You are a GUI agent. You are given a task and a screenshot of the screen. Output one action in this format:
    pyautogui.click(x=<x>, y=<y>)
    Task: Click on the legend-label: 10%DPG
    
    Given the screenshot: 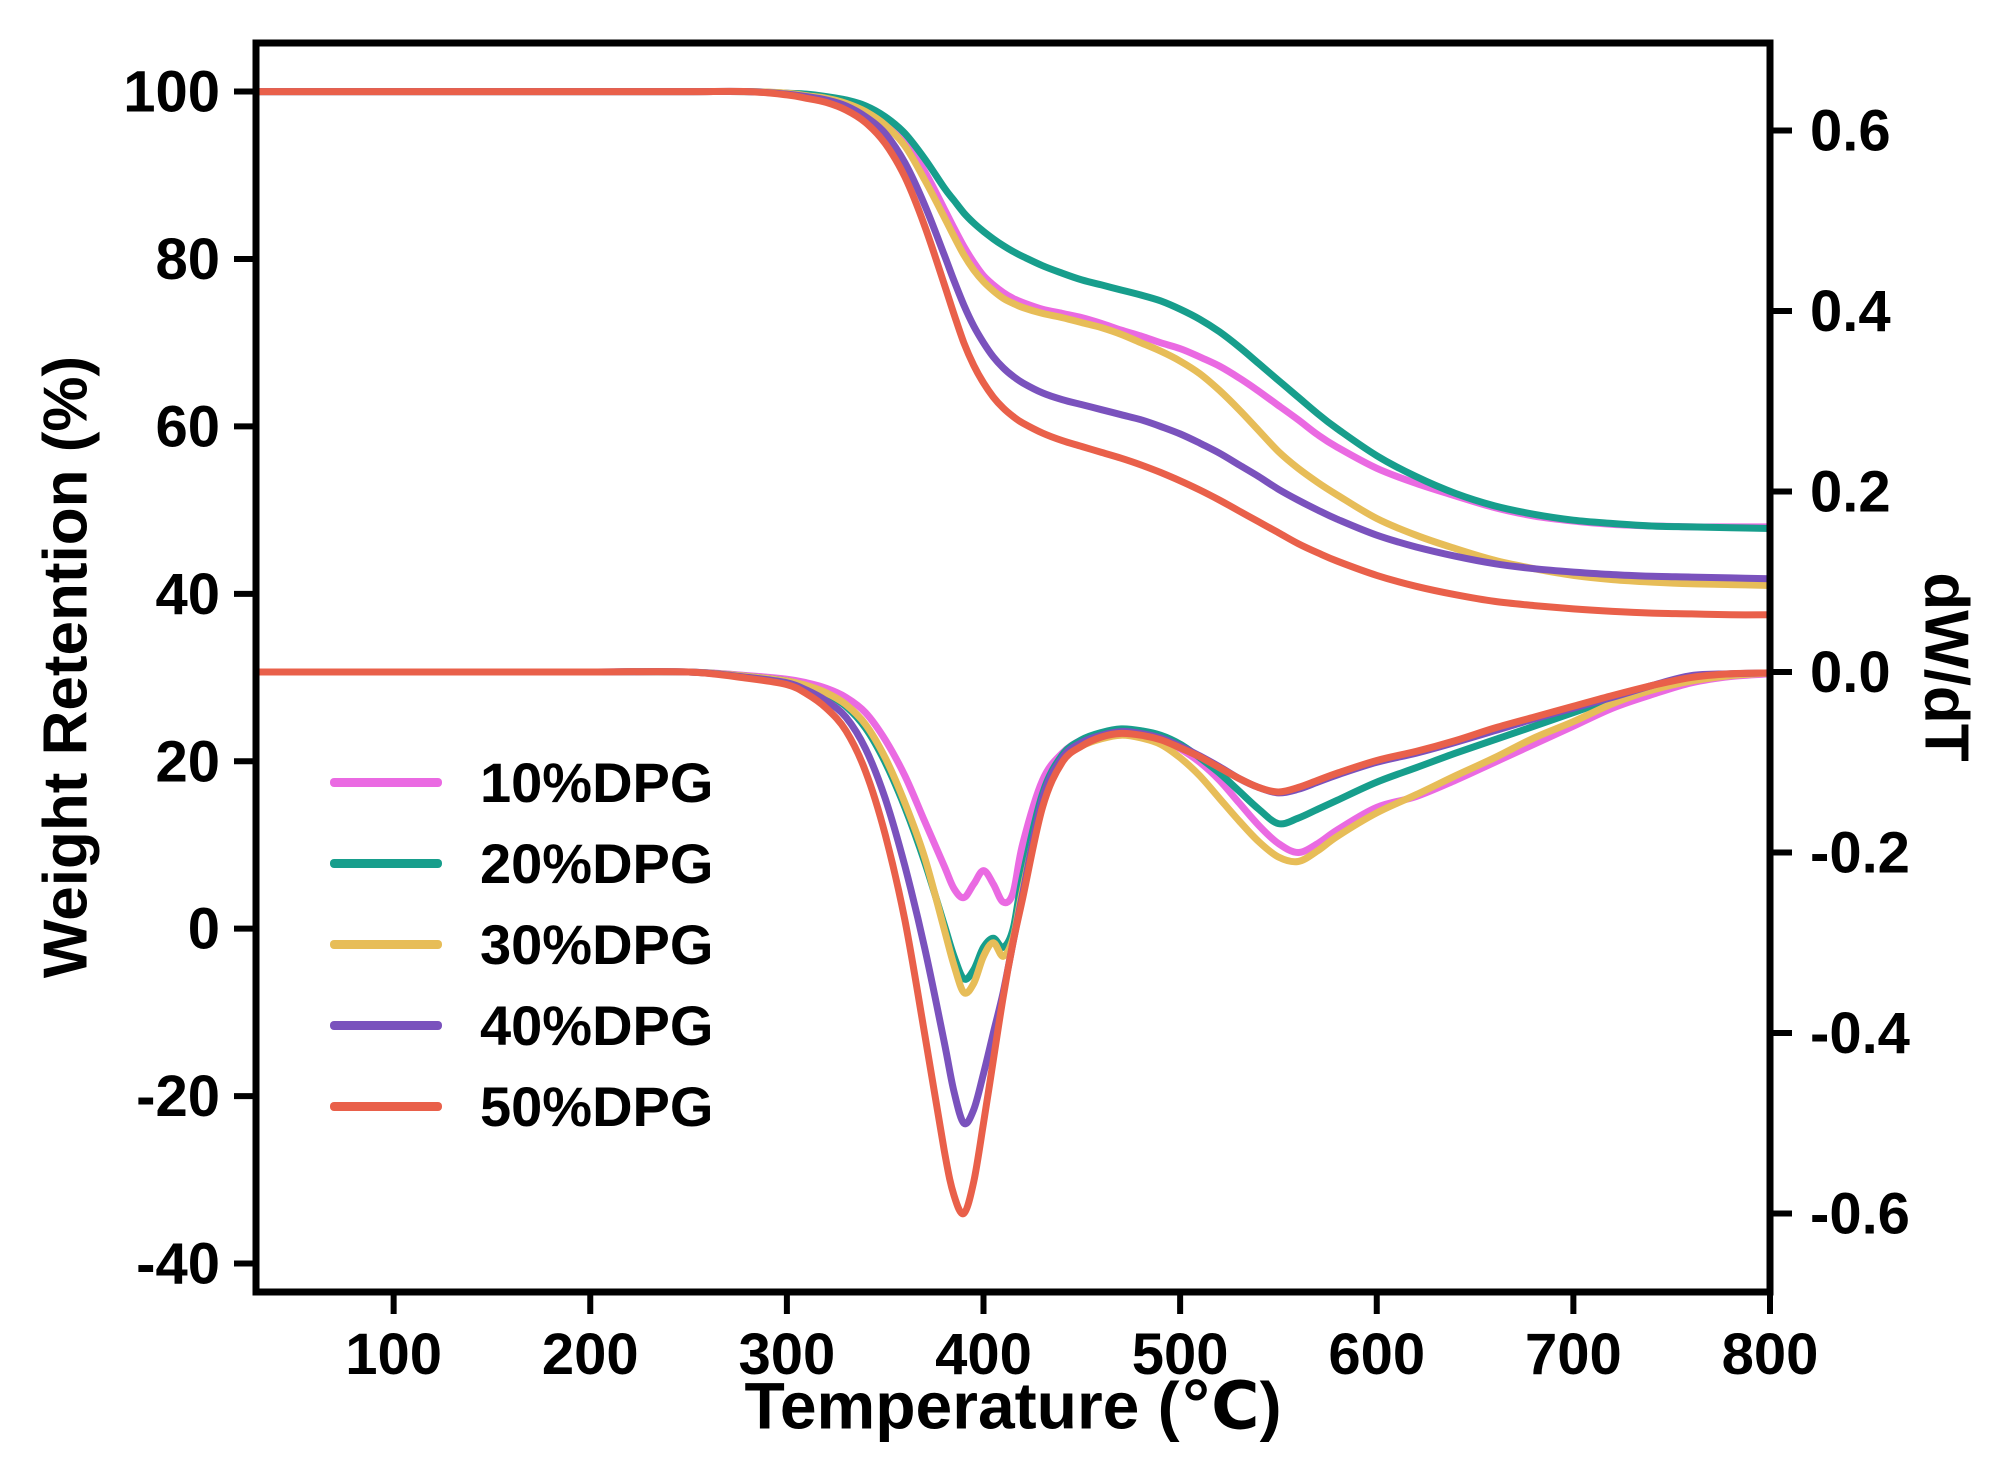 What is the action you would take?
    pyautogui.click(x=597, y=782)
    